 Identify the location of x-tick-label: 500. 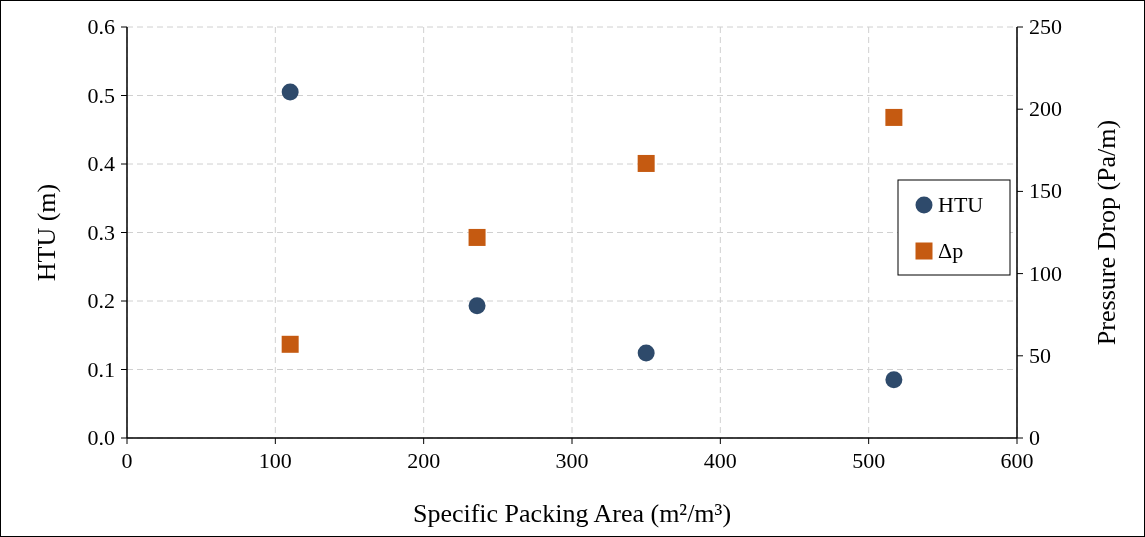
(869, 460).